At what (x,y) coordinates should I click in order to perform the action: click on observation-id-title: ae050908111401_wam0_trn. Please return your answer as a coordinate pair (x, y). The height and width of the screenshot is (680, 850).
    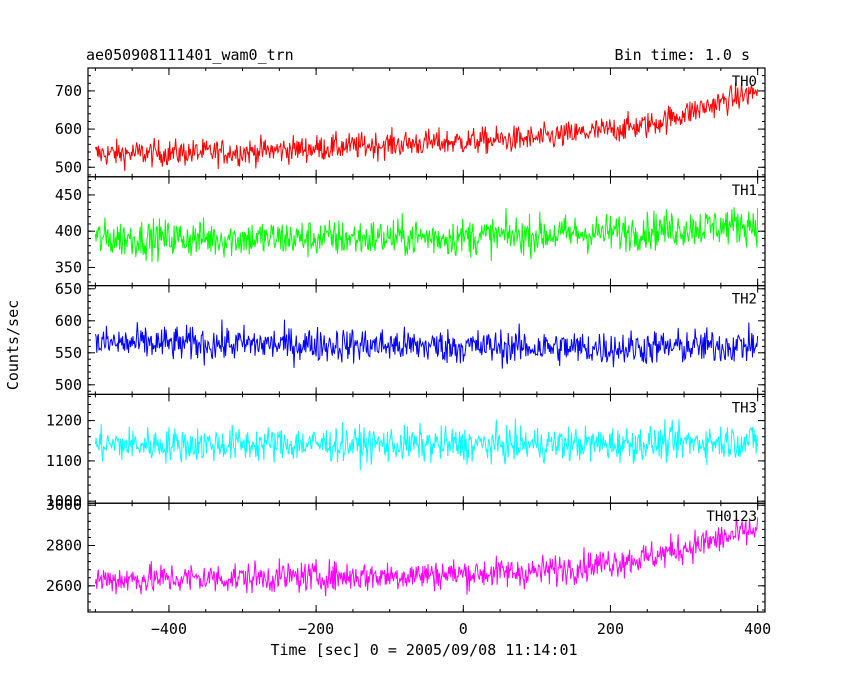
    Looking at the image, I should click on (190, 55).